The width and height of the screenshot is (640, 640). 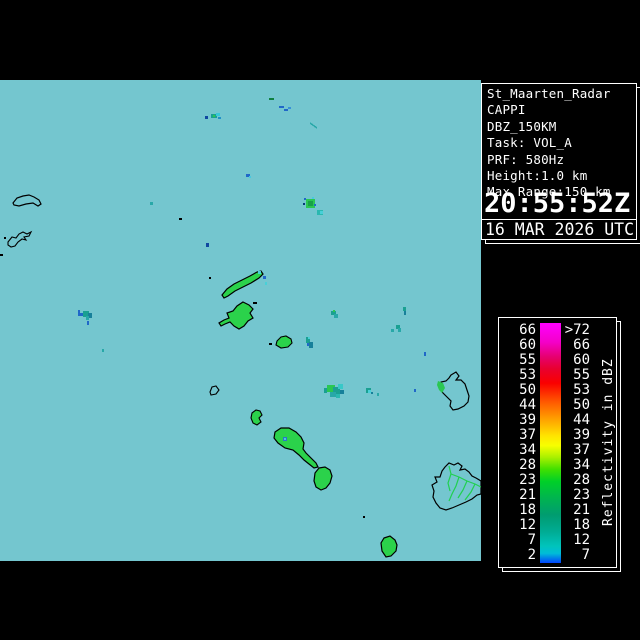 What do you see at coordinates (557, 525) in the screenshot?
I see `legend-row: 12 18` at bounding box center [557, 525].